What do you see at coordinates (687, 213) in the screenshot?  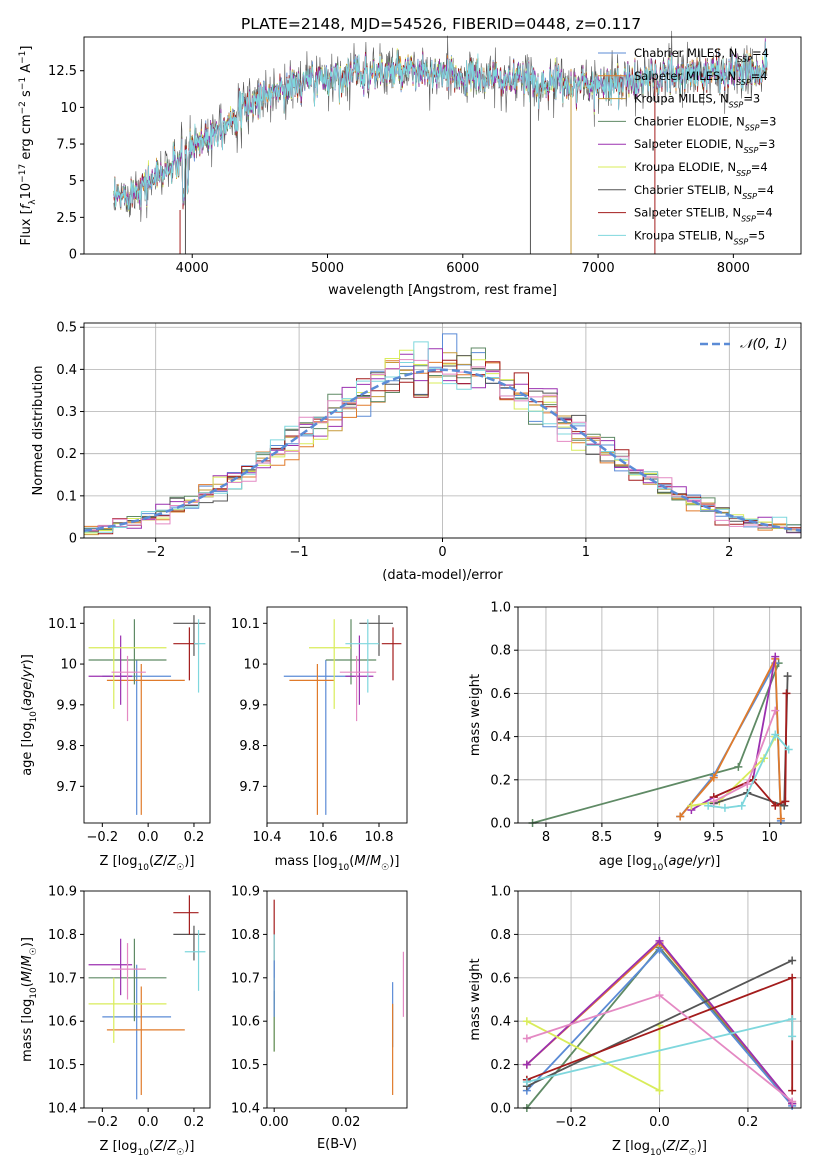 I see `legend-name: Salpeter STELIB, N` at bounding box center [687, 213].